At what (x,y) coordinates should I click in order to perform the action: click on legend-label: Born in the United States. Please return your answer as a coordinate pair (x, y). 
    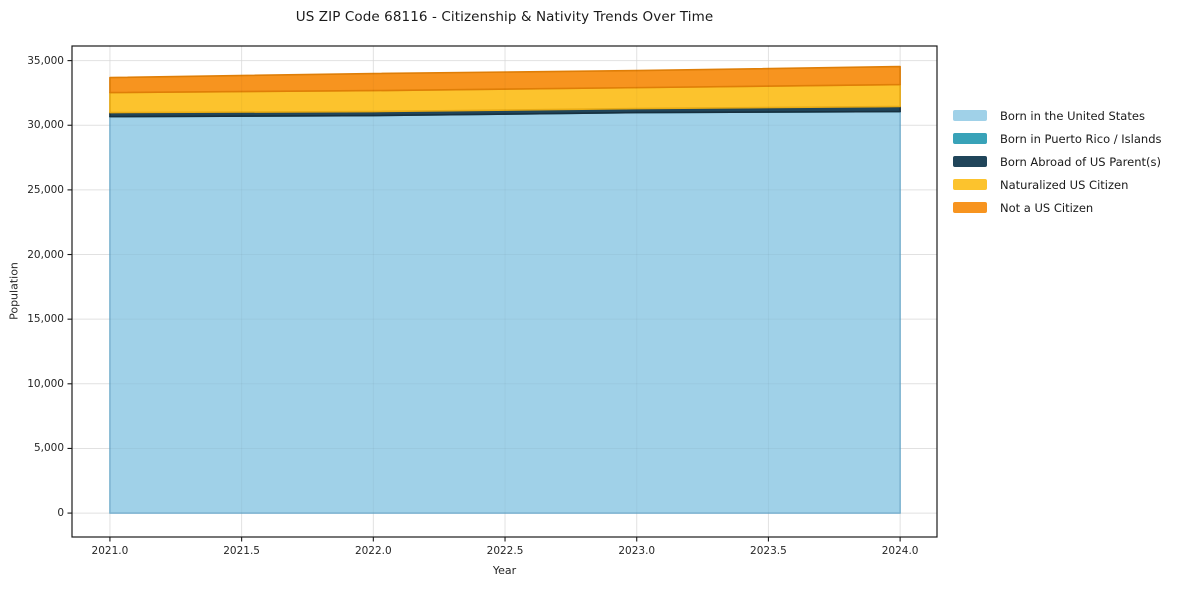
    Looking at the image, I should click on (1072, 115).